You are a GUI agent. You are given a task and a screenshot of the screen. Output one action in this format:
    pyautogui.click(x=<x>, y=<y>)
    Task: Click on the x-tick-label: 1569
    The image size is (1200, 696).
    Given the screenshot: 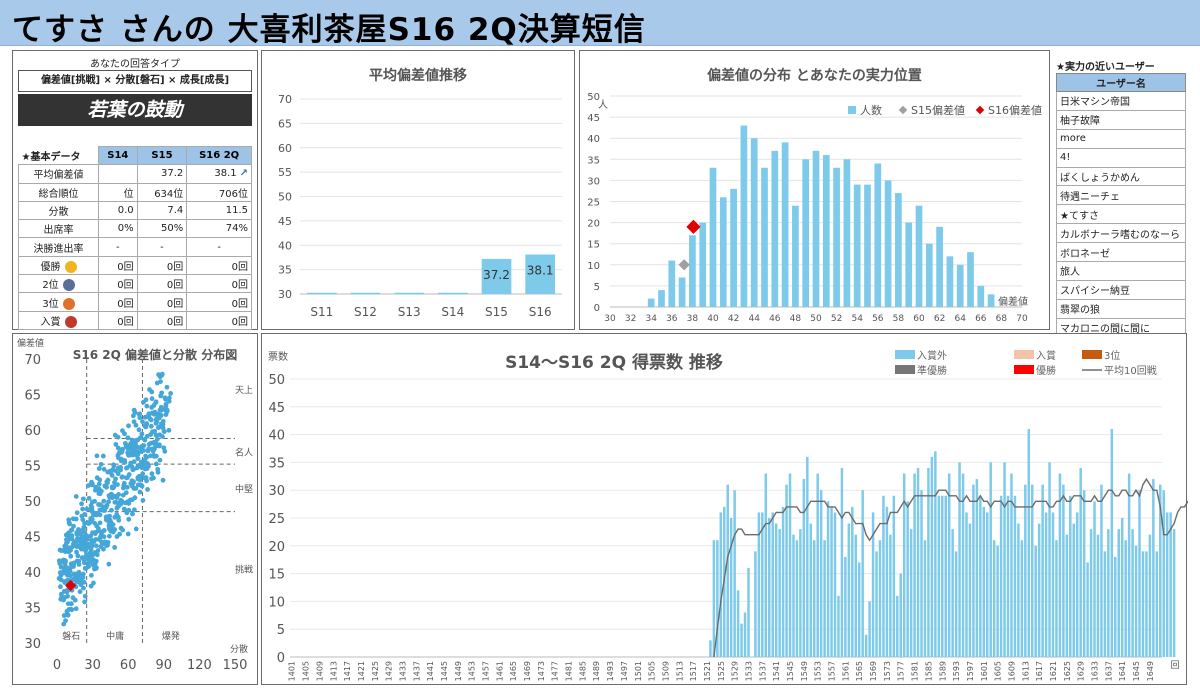 What is the action you would take?
    pyautogui.click(x=873, y=671)
    